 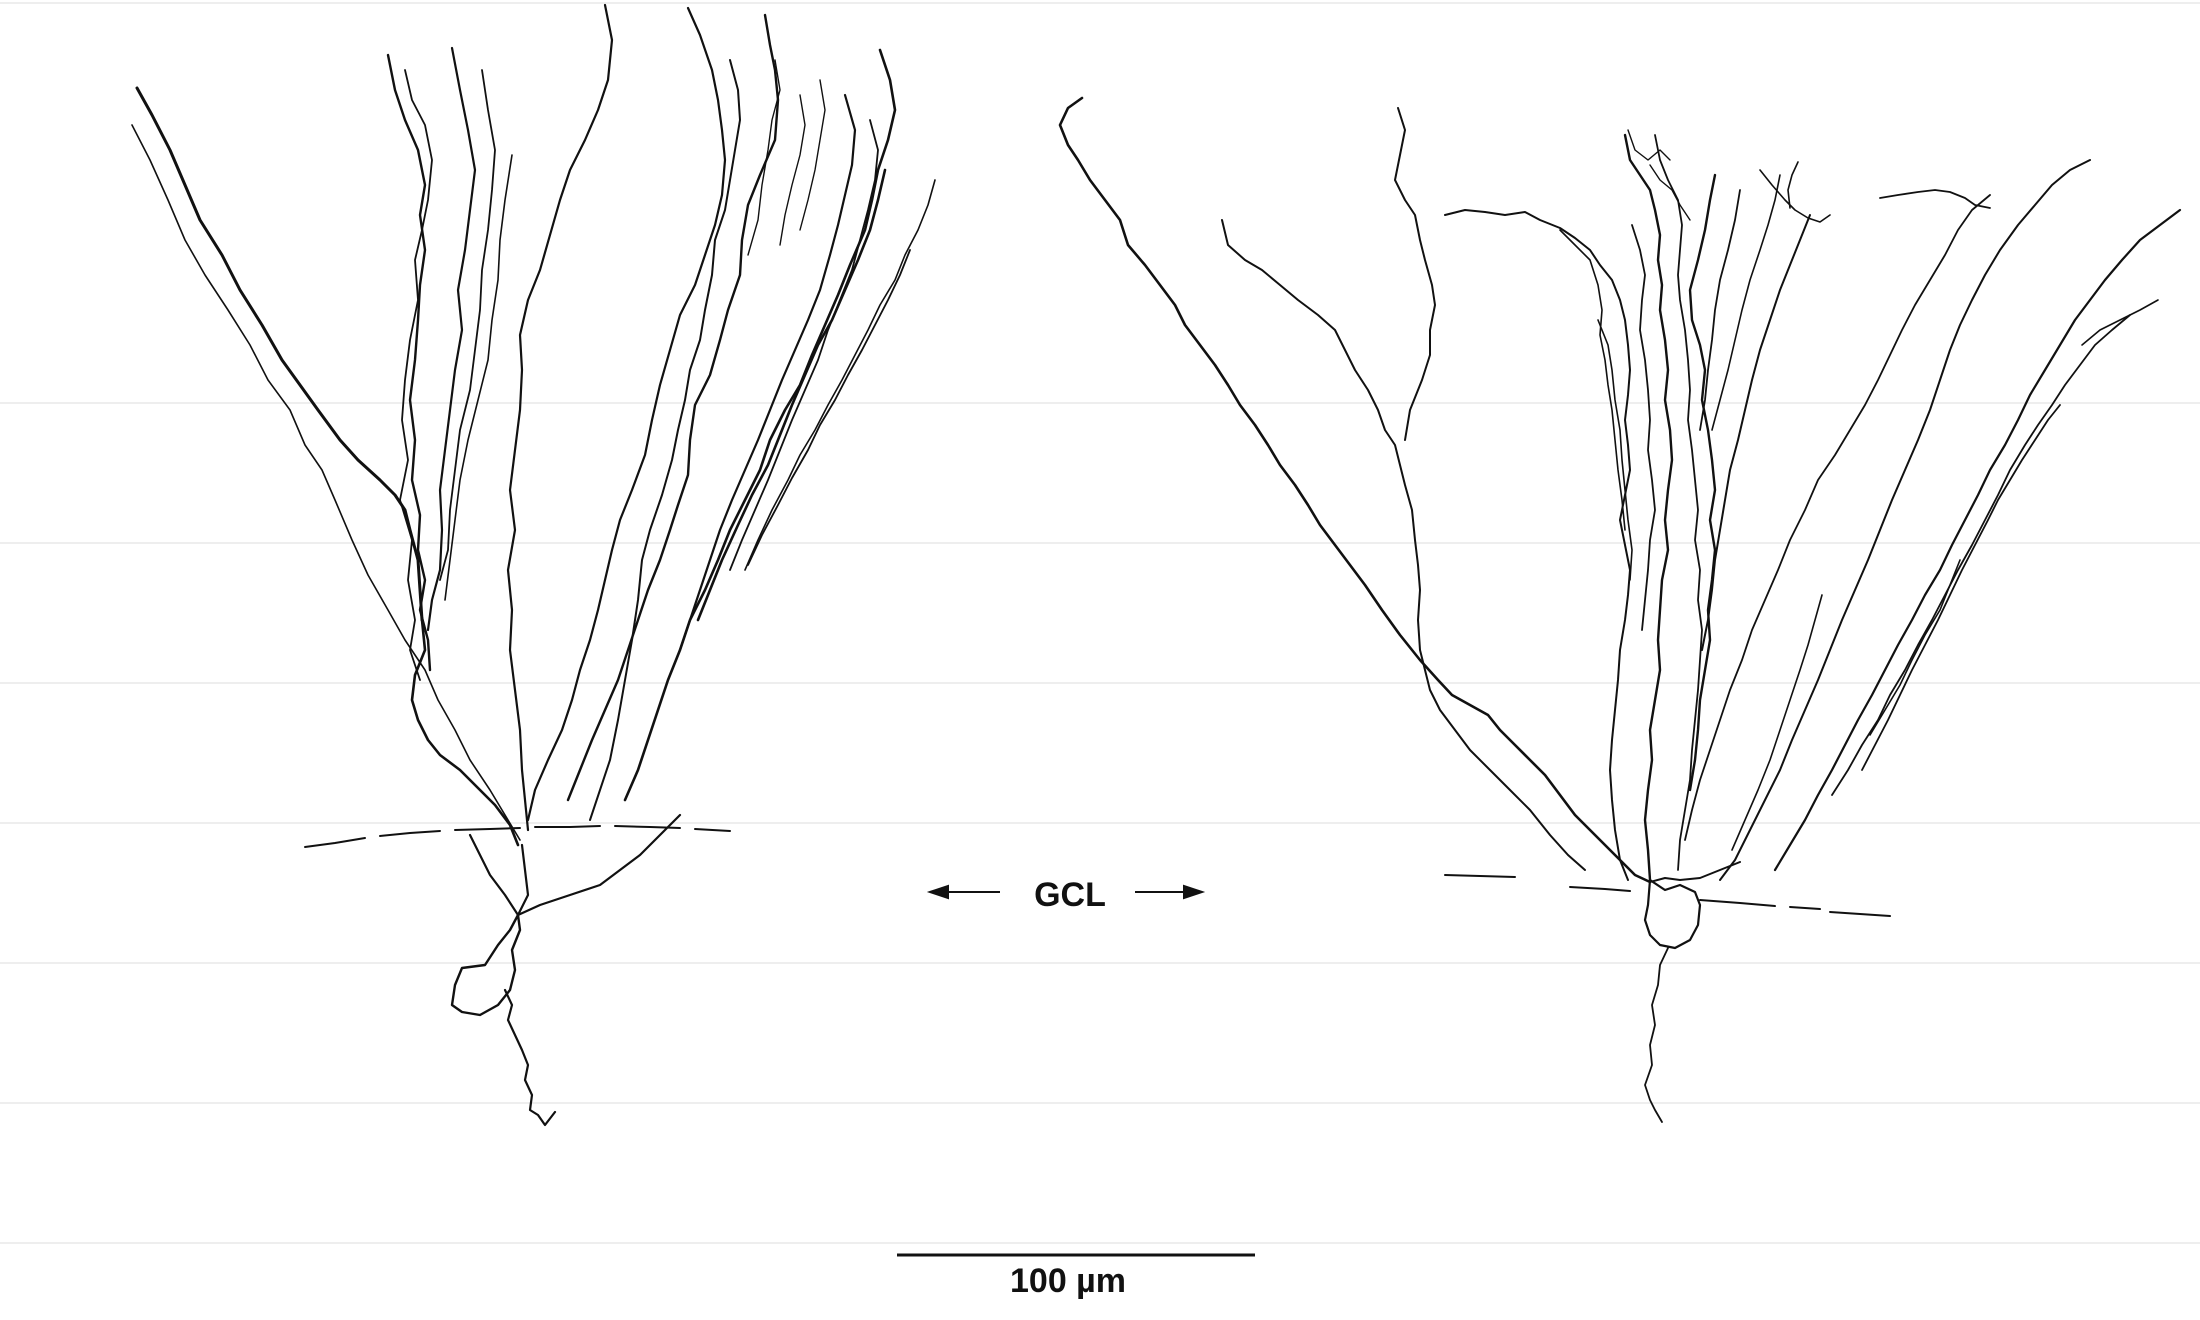 What do you see at coordinates (1170, 892) in the screenshot?
I see `gcl-right-arrow-icon` at bounding box center [1170, 892].